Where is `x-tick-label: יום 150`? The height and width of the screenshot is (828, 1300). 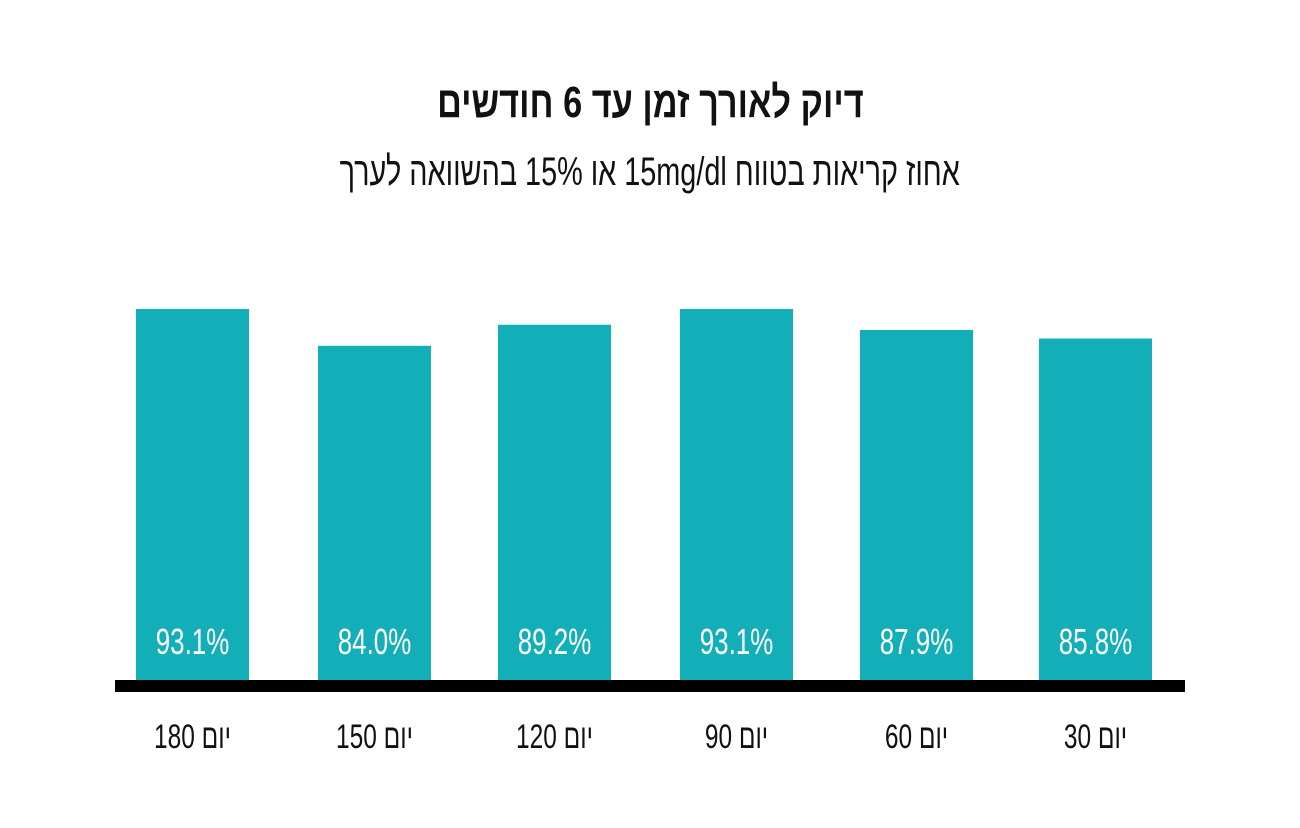 x-tick-label: יום 150 is located at coordinates (374, 737).